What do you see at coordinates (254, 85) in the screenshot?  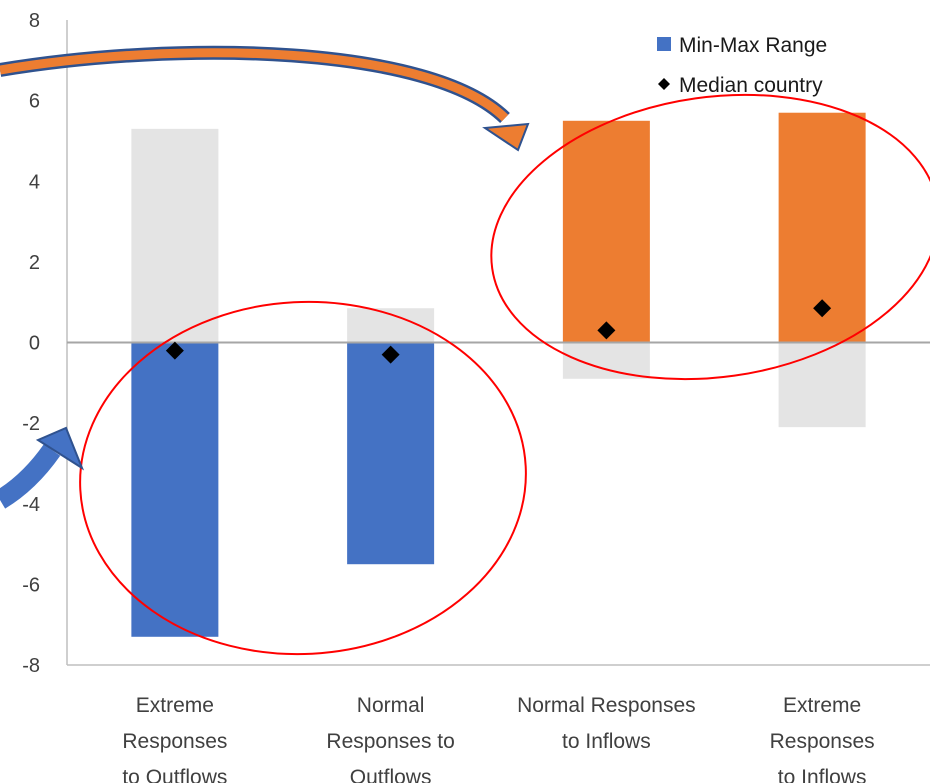 I see `curved-arrow-right-body` at bounding box center [254, 85].